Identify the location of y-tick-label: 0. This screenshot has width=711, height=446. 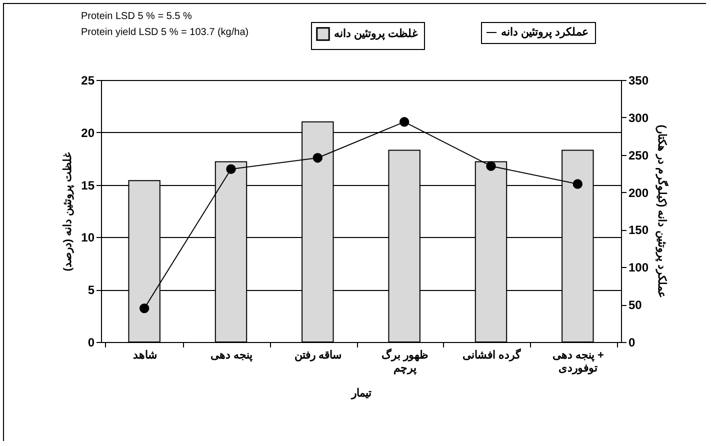
(91, 343).